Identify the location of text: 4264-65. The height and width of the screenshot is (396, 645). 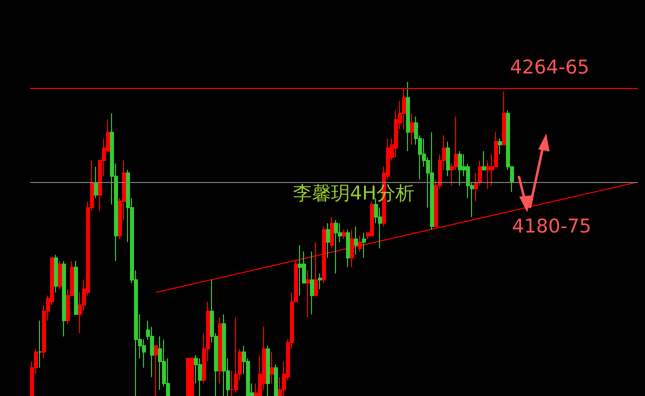
(550, 67).